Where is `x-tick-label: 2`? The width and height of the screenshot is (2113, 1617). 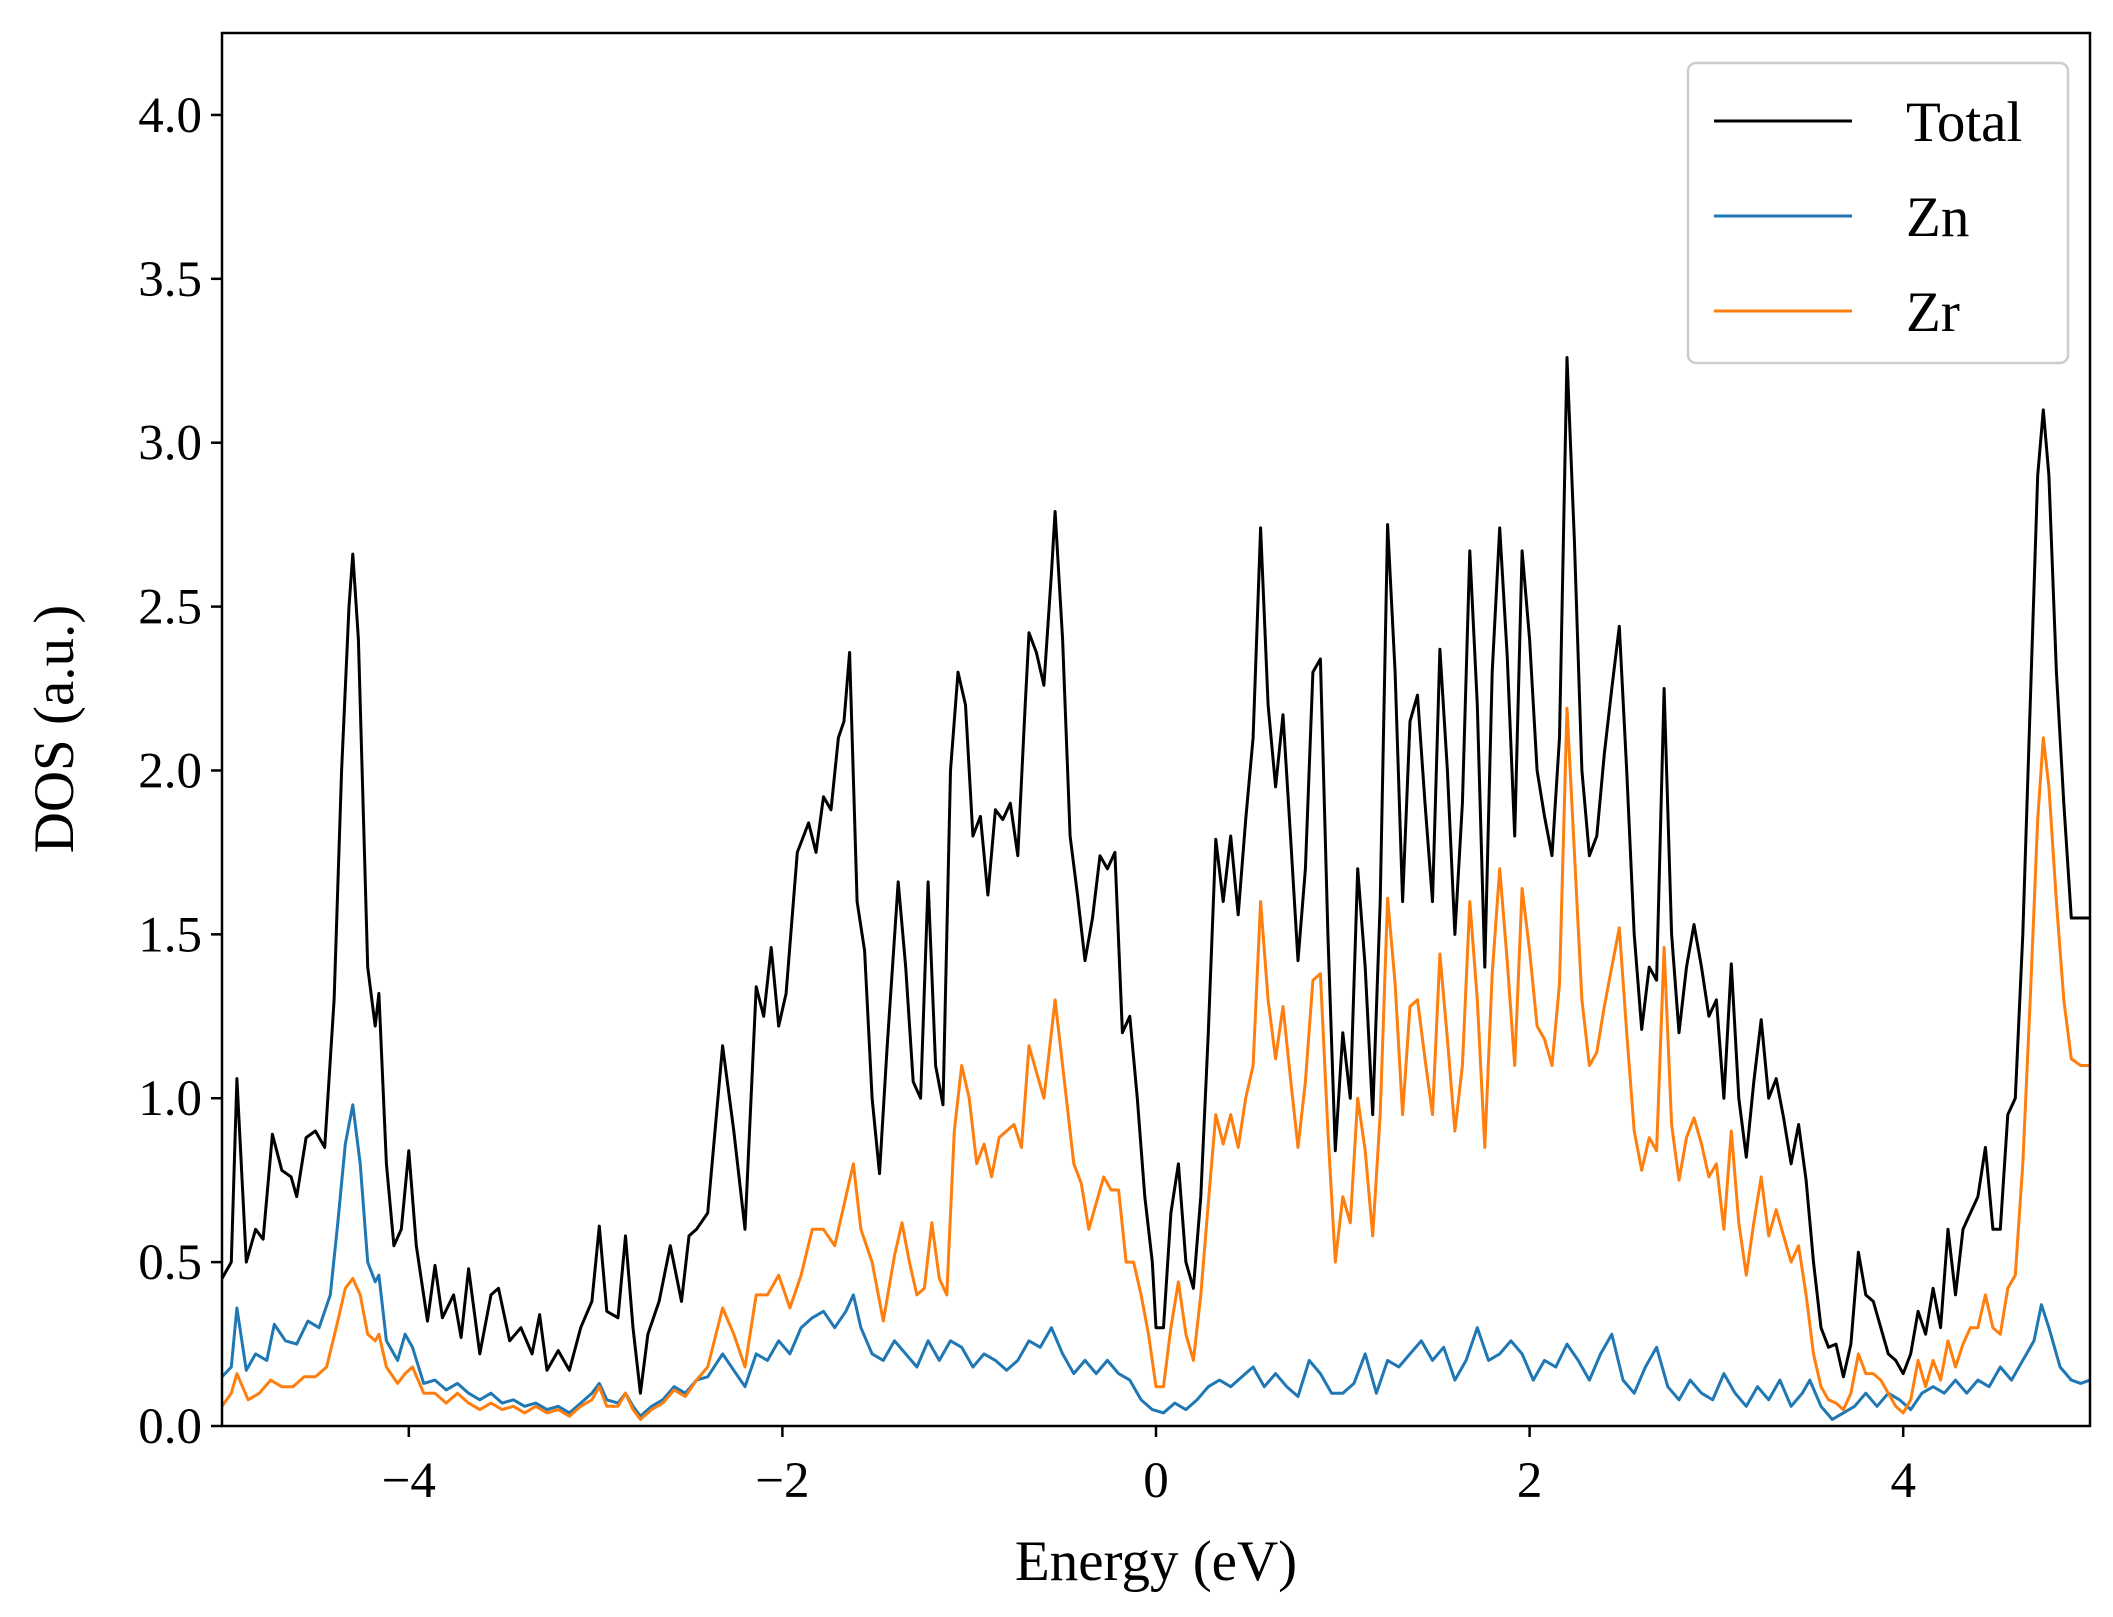
x-tick-label: 2 is located at coordinates (1530, 1481).